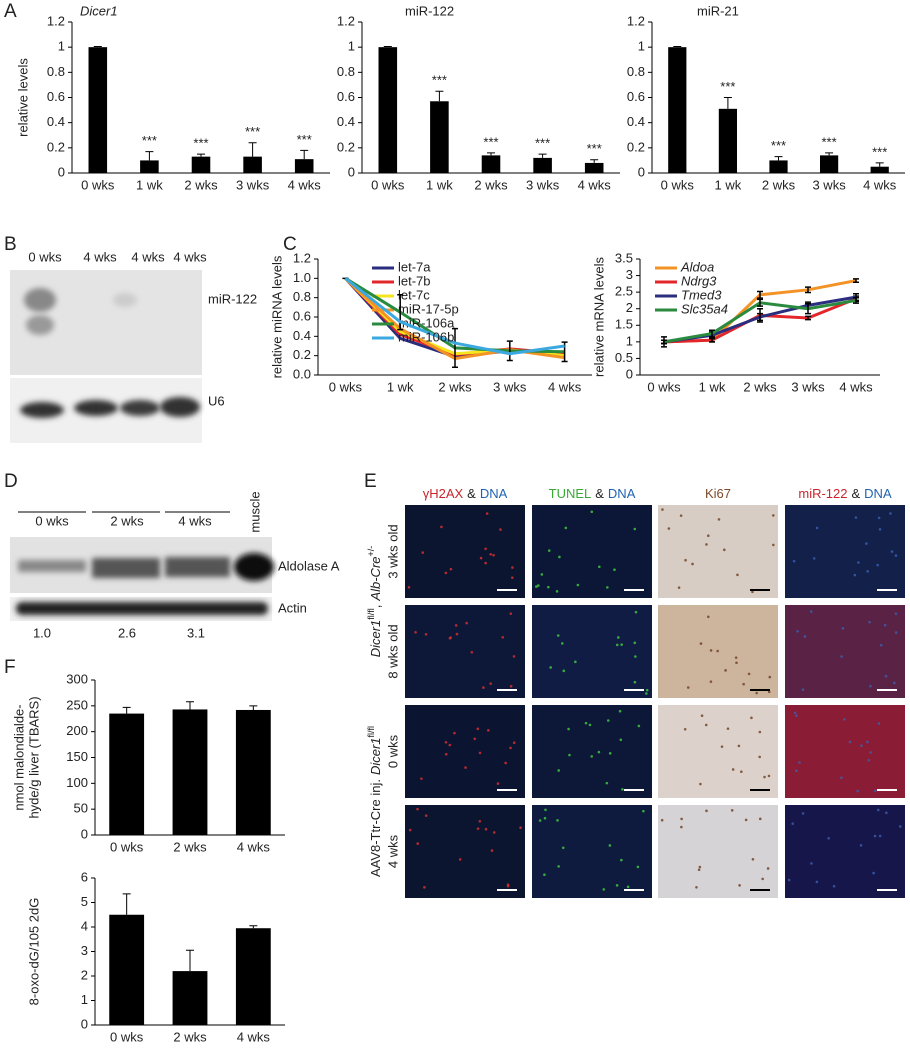 The height and width of the screenshot is (1050, 910). Describe the element at coordinates (704, 308) in the screenshot. I see `legend-label: Slc35a4` at that location.